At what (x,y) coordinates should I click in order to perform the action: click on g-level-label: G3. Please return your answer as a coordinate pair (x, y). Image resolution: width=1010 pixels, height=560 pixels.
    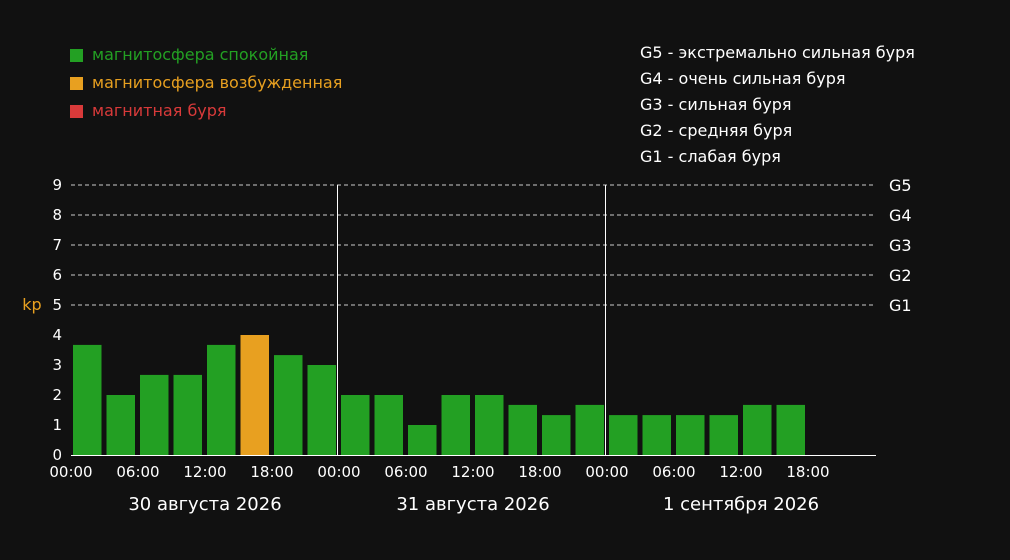
    Looking at the image, I should click on (900, 245).